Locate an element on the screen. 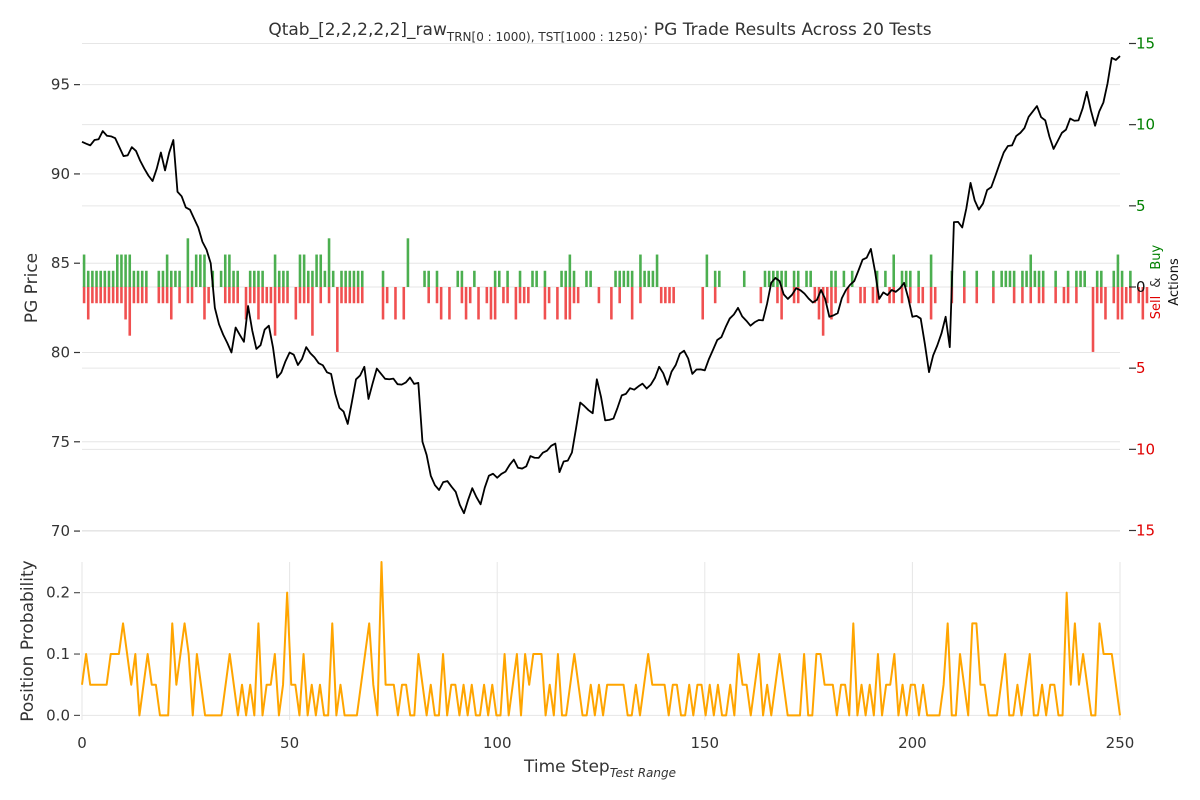 This screenshot has height=800, width=1200. actions-label-sell: Sell is located at coordinates (1156, 307).